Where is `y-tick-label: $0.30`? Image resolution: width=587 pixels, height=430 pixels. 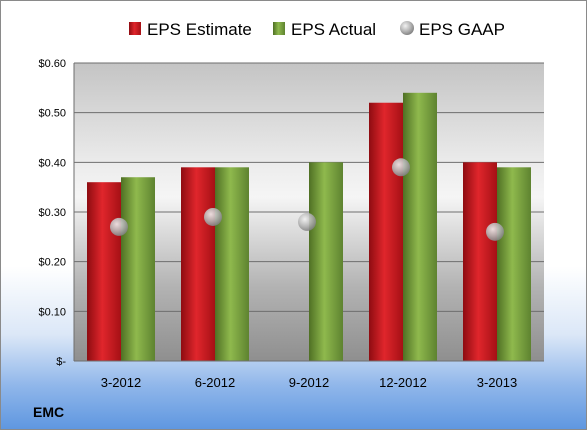
y-tick-label: $0.30 is located at coordinates (52, 213).